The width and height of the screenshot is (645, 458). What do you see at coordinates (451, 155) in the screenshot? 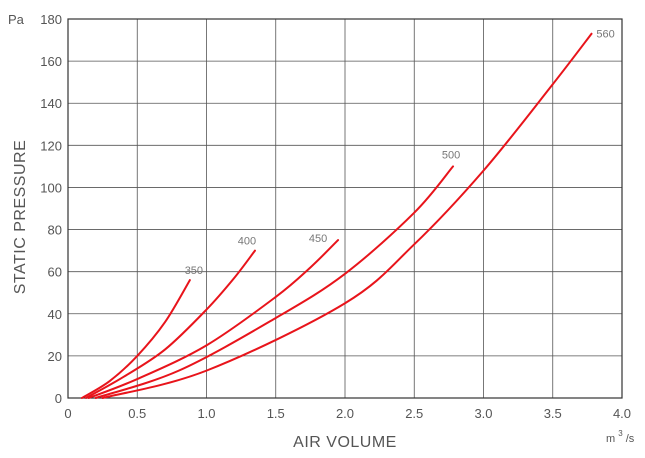
I see `series-label-500: 500` at bounding box center [451, 155].